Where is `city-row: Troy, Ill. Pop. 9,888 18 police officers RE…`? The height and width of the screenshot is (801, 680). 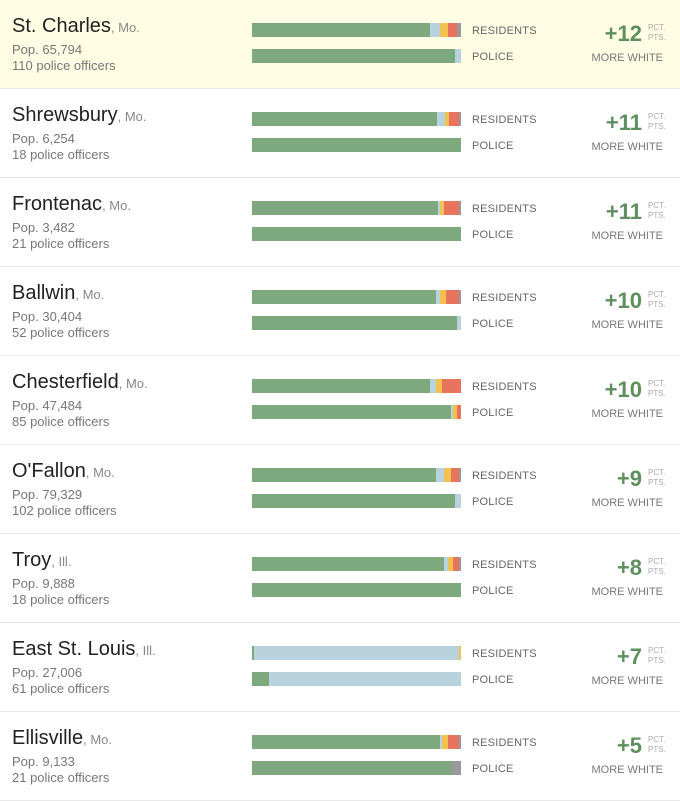 city-row: Troy, Ill. Pop. 9,888 18 police officers RE… is located at coordinates (340, 578).